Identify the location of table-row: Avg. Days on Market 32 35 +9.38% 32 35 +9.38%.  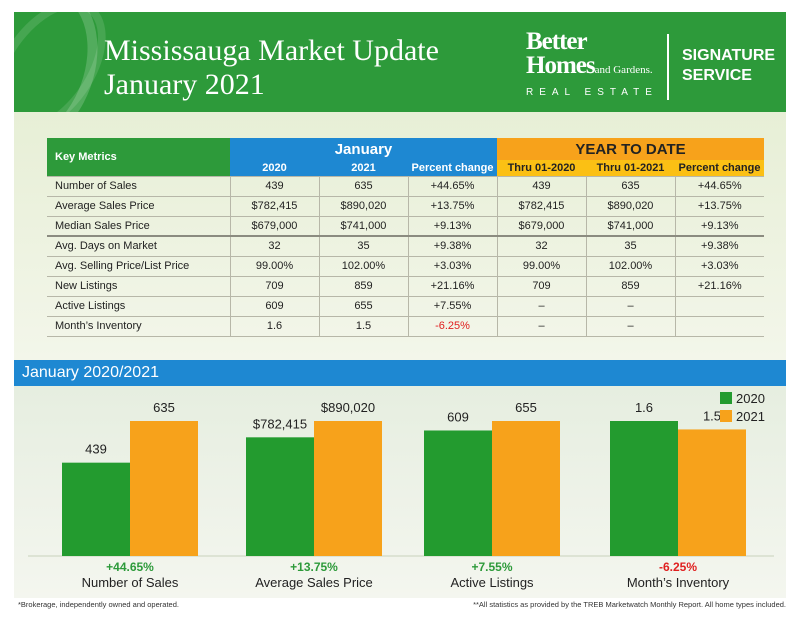
(405, 245).